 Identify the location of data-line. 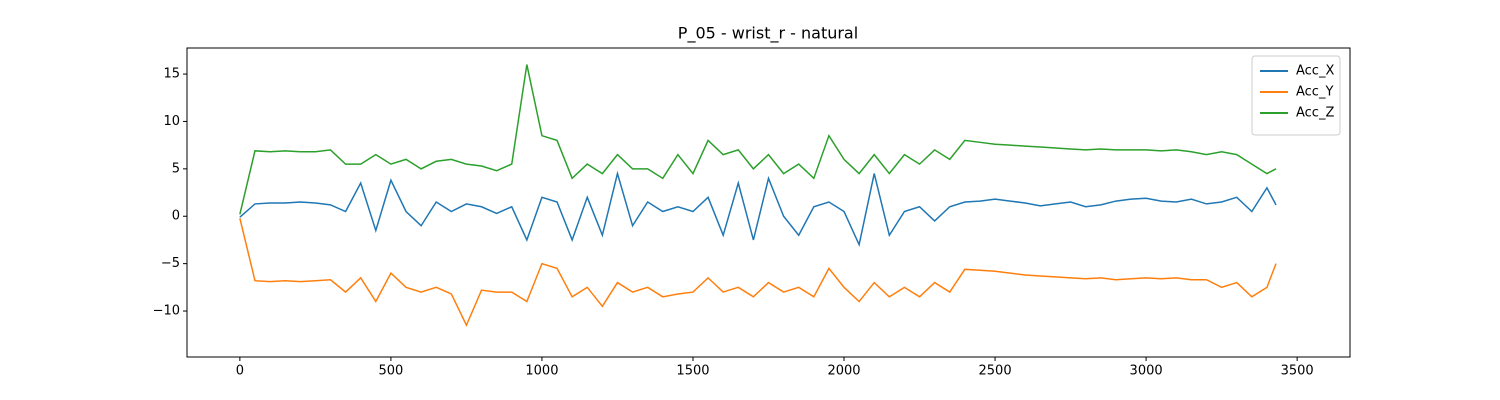
(758, 209).